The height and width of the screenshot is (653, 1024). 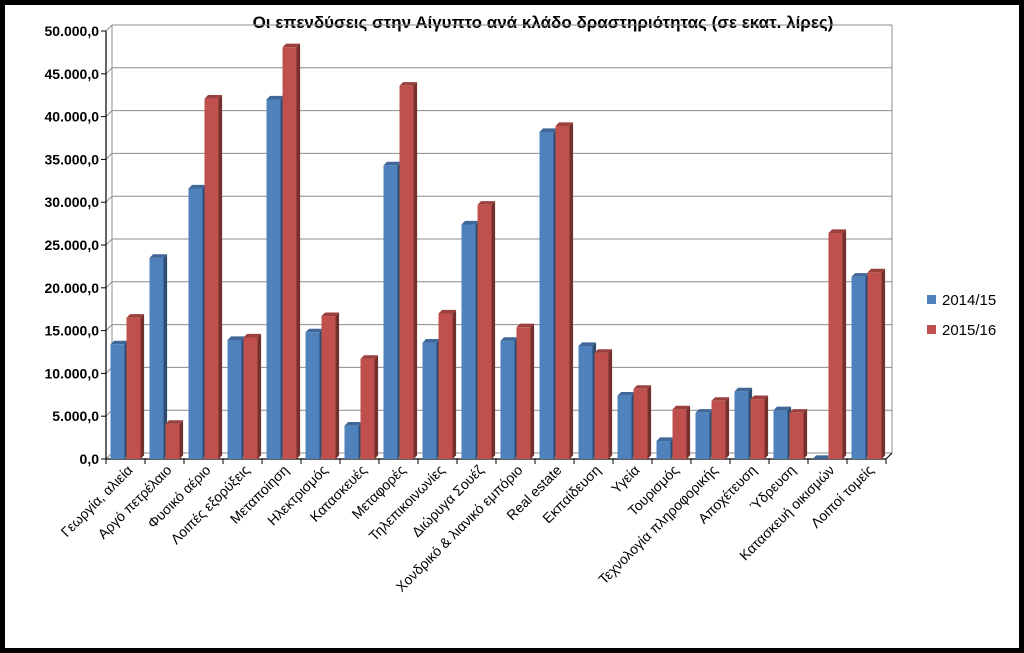 I want to click on legend-label: 2014/15, so click(x=969, y=300).